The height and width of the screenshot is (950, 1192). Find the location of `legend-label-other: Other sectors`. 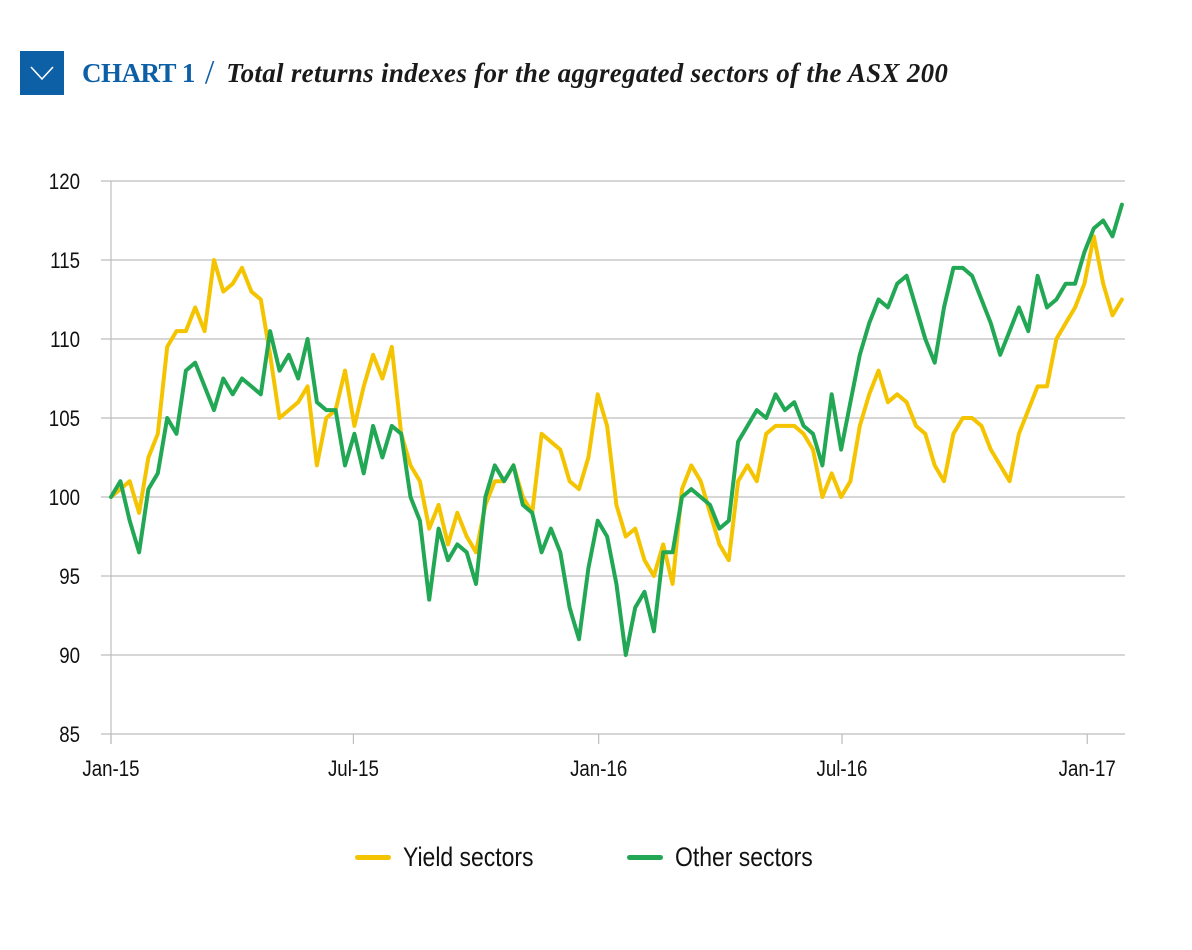

legend-label-other: Other sectors is located at coordinates (743, 857).